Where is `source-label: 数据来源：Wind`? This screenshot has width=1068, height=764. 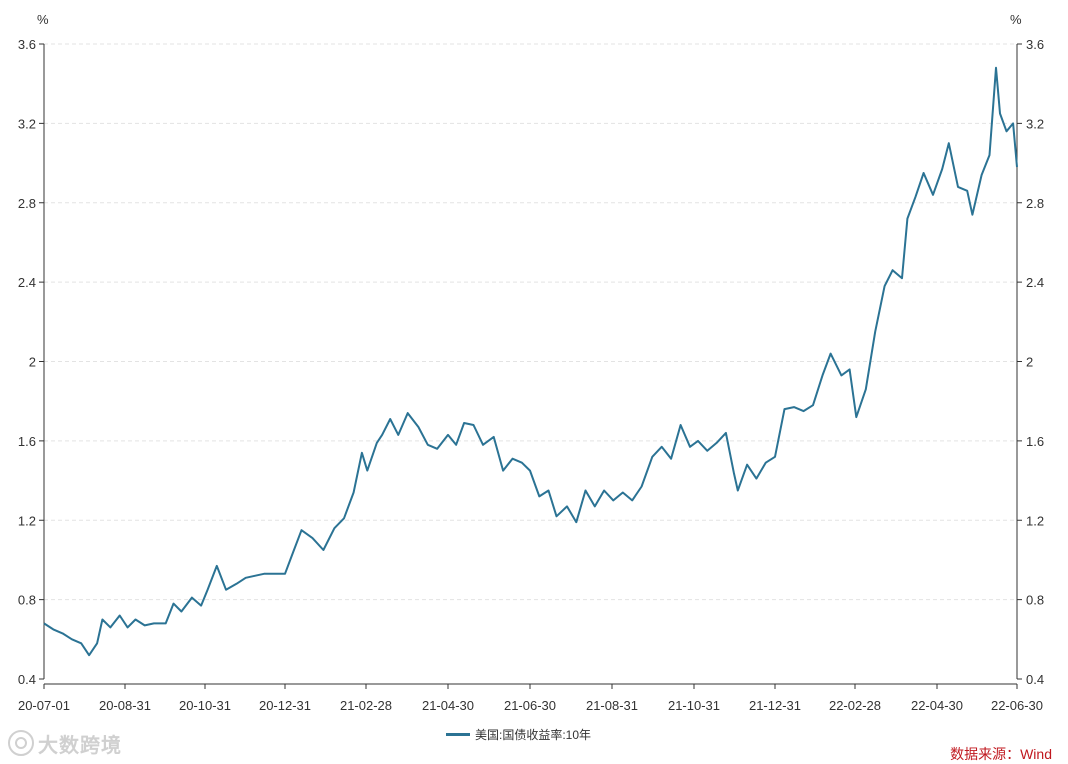 source-label: 数据来源：Wind is located at coordinates (1001, 754).